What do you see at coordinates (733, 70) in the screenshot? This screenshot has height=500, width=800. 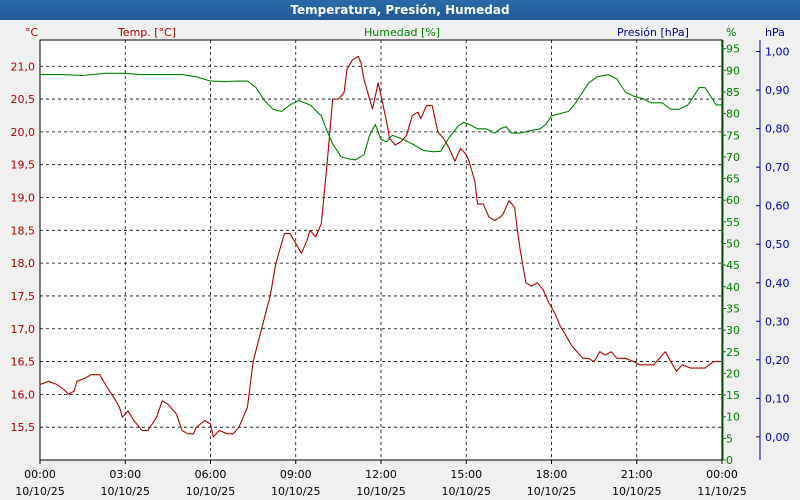 I see `humidity-tick-label: 90` at bounding box center [733, 70].